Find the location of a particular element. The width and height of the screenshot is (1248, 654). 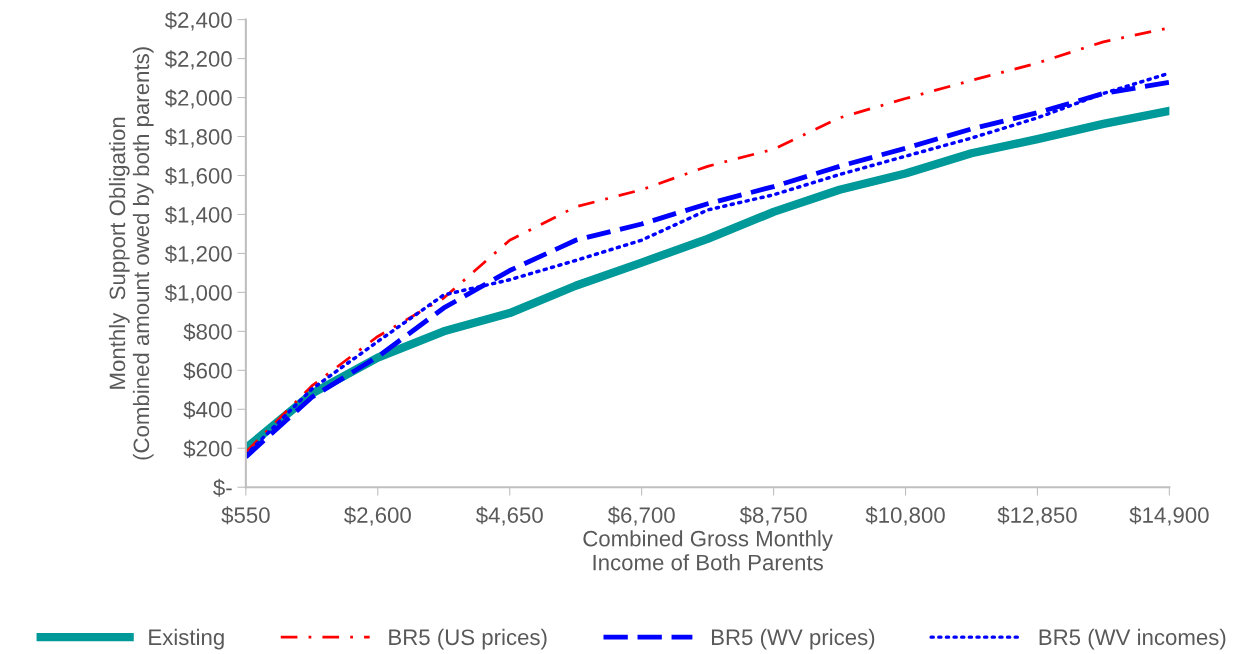

x-axis-title: Combined Gross Monthly Income of Both Parents is located at coordinates (708, 550).